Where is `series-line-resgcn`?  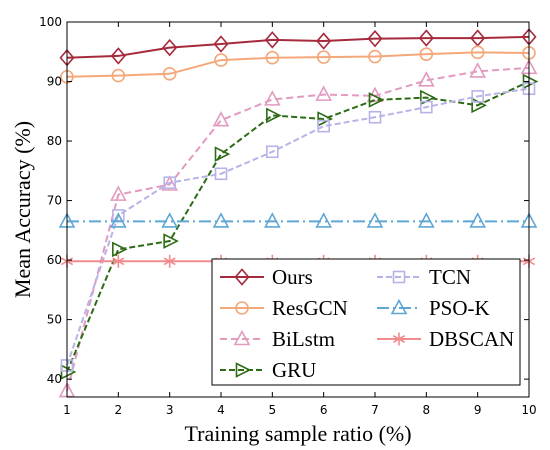 series-line-resgcn is located at coordinates (298, 64).